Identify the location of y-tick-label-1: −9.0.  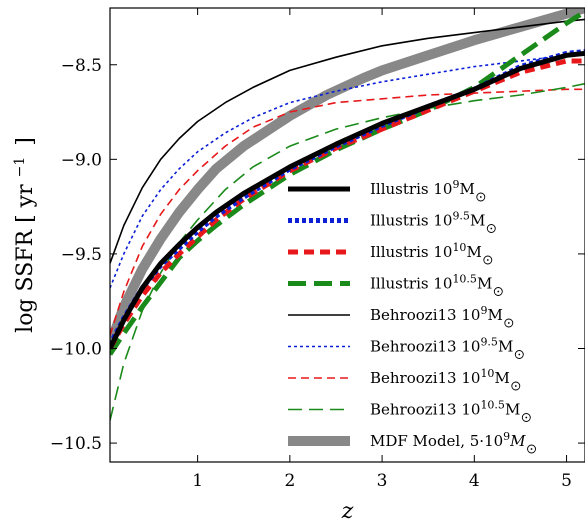
(81, 160).